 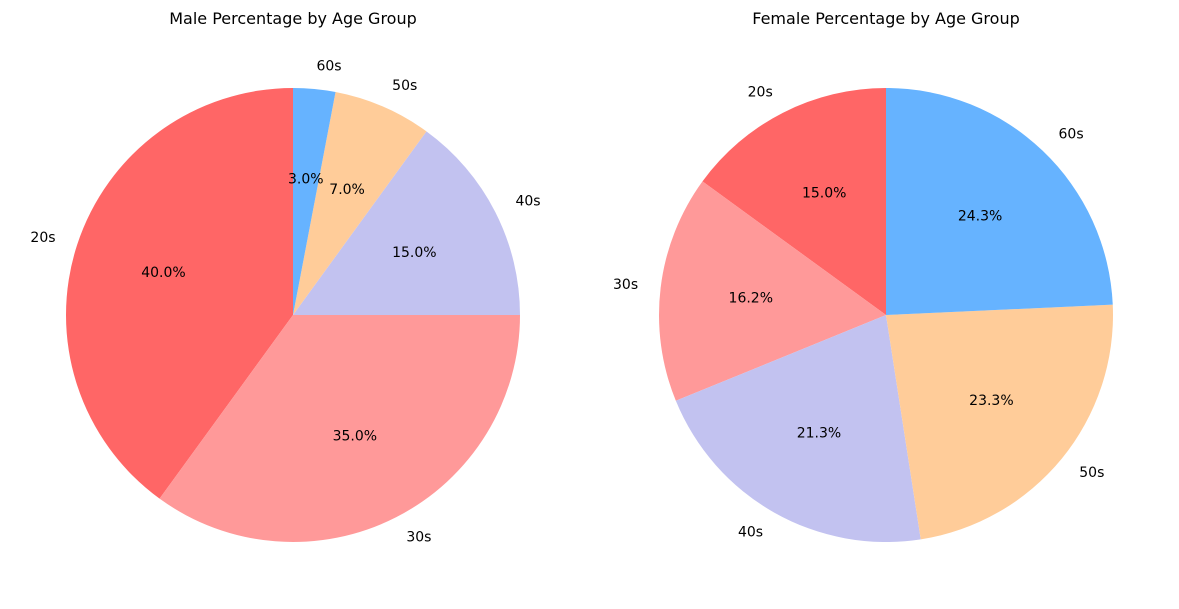 What do you see at coordinates (625, 285) in the screenshot?
I see `female-category-label-30s: 30s` at bounding box center [625, 285].